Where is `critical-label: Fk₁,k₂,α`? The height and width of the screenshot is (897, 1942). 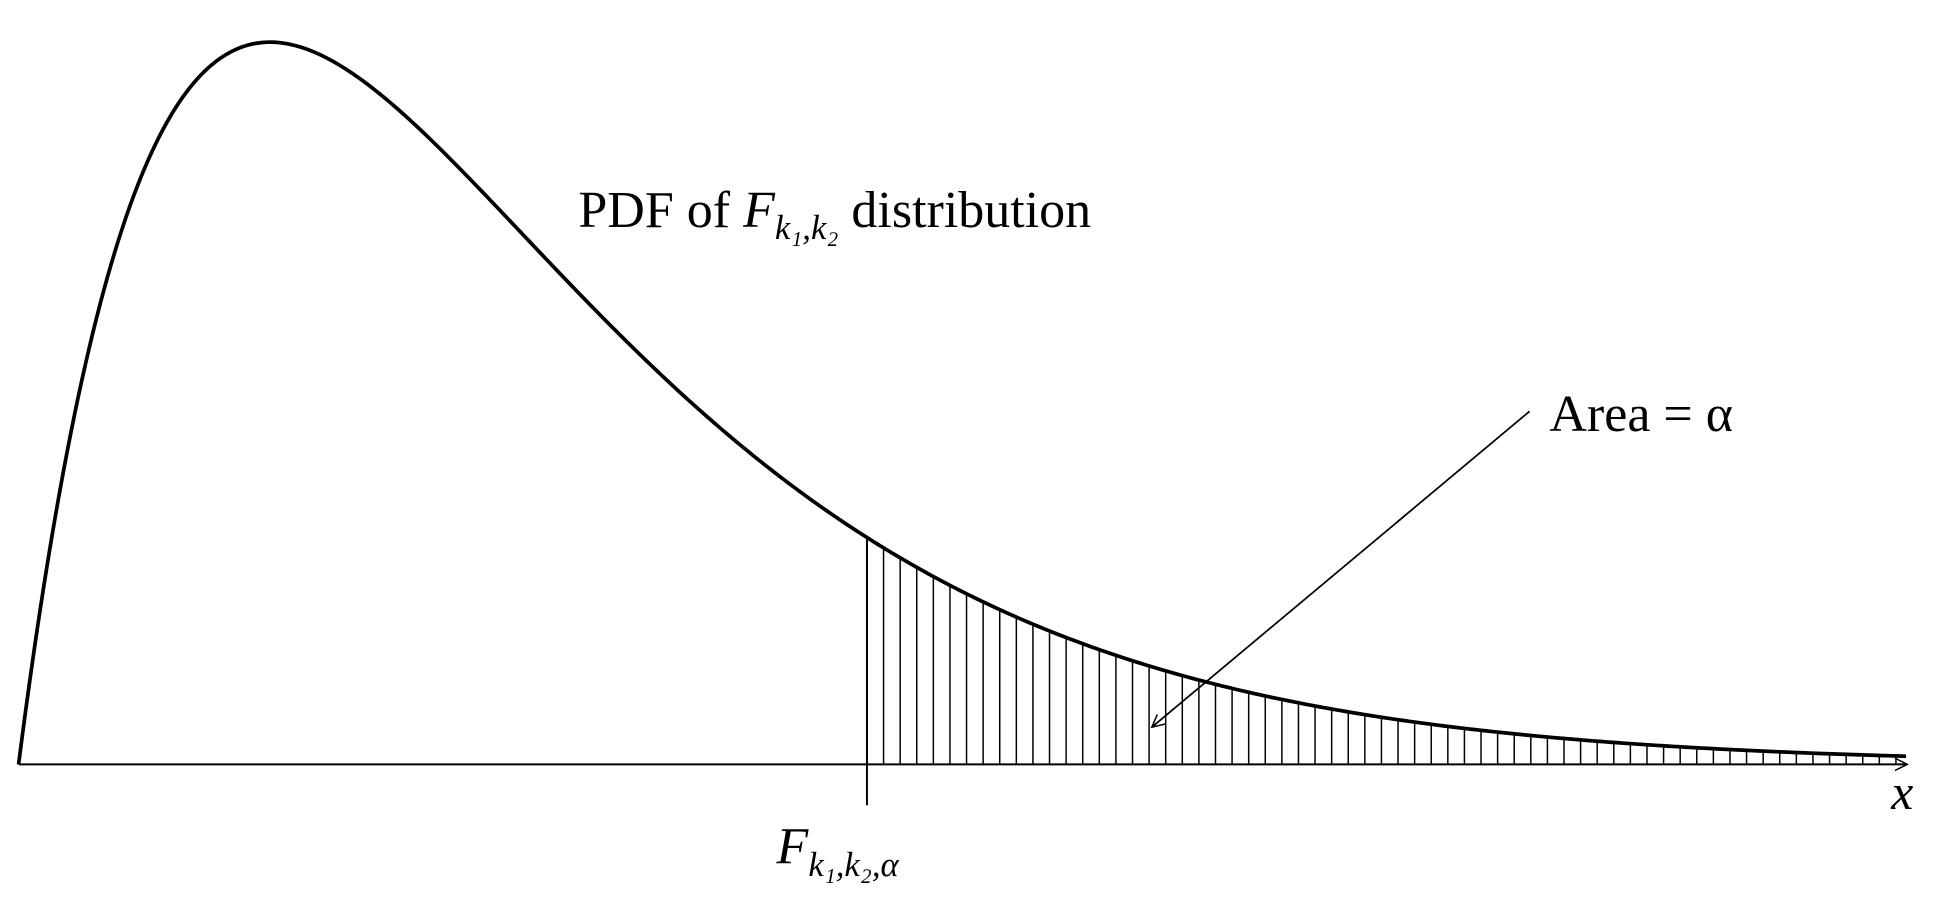 critical-label: Fk₁,k₂,α is located at coordinates (838, 850).